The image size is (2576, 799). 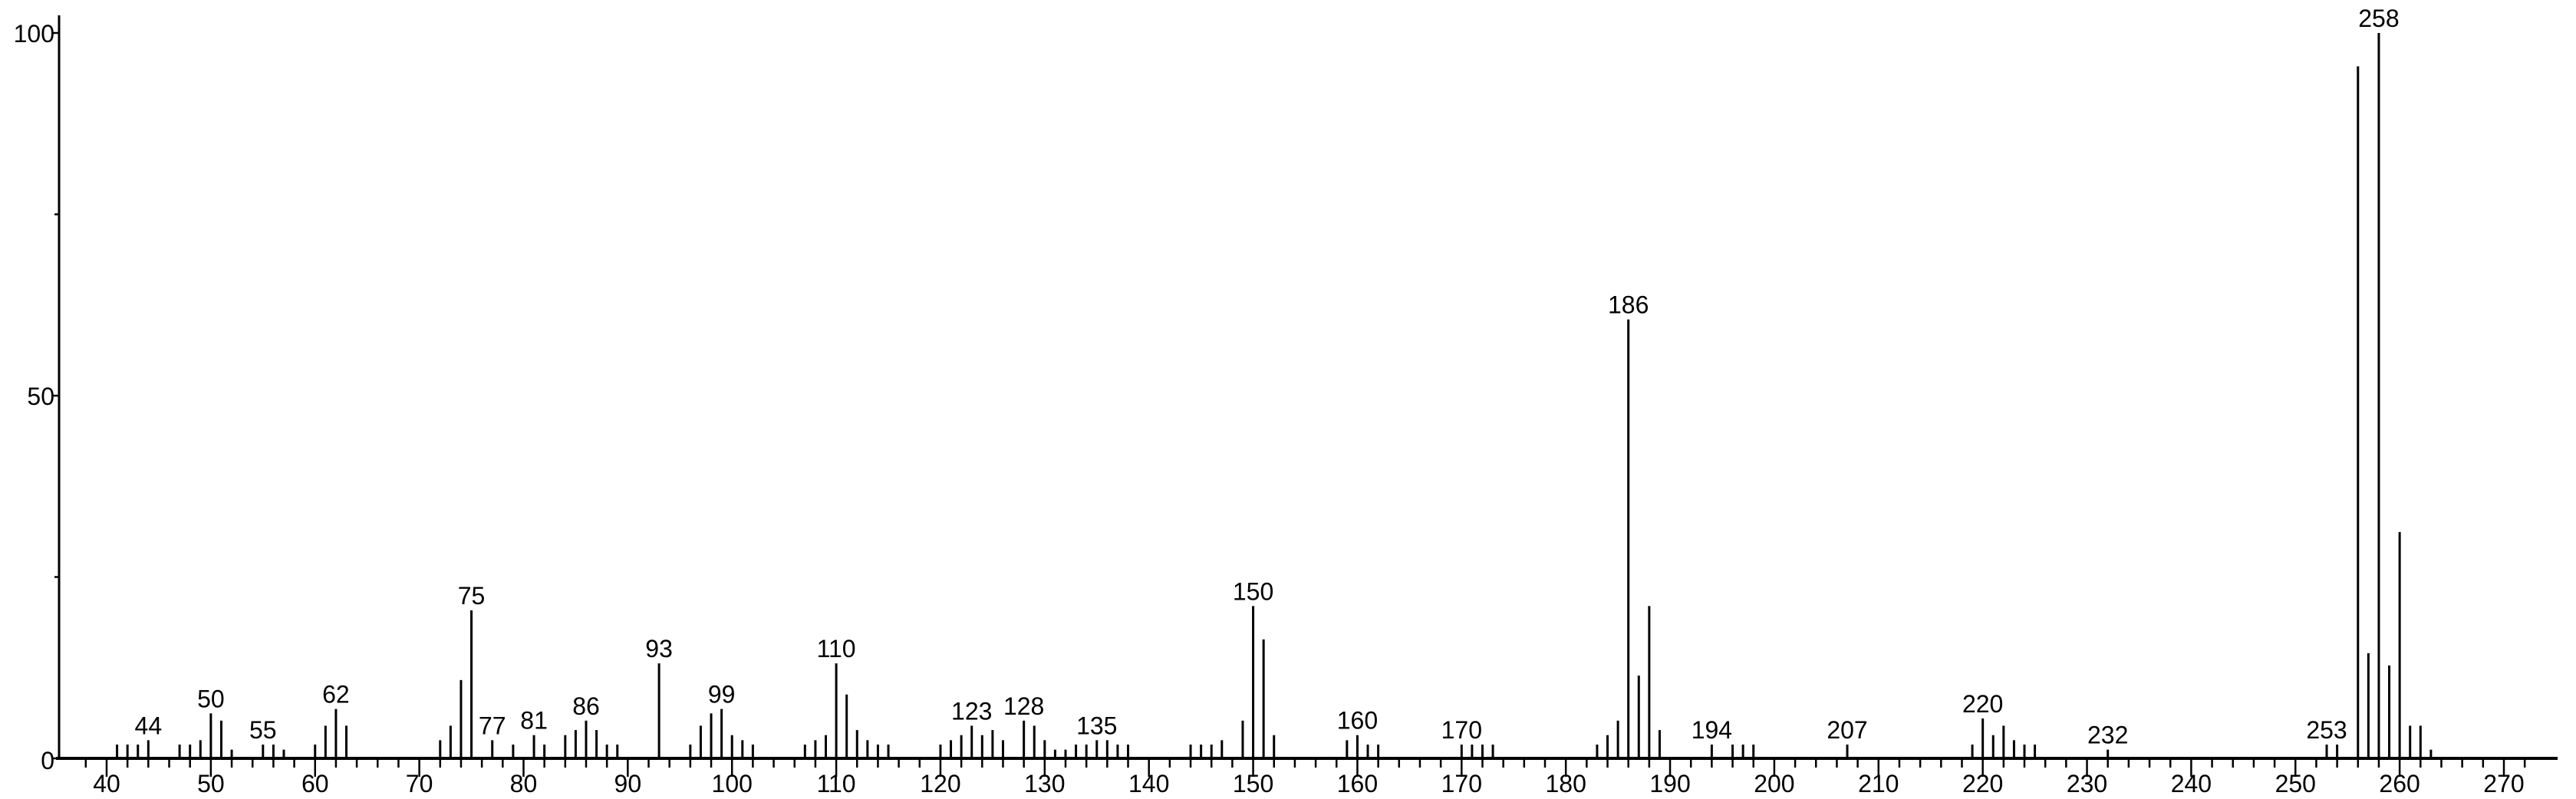 What do you see at coordinates (149, 725) in the screenshot?
I see `peak-label-44: 44` at bounding box center [149, 725].